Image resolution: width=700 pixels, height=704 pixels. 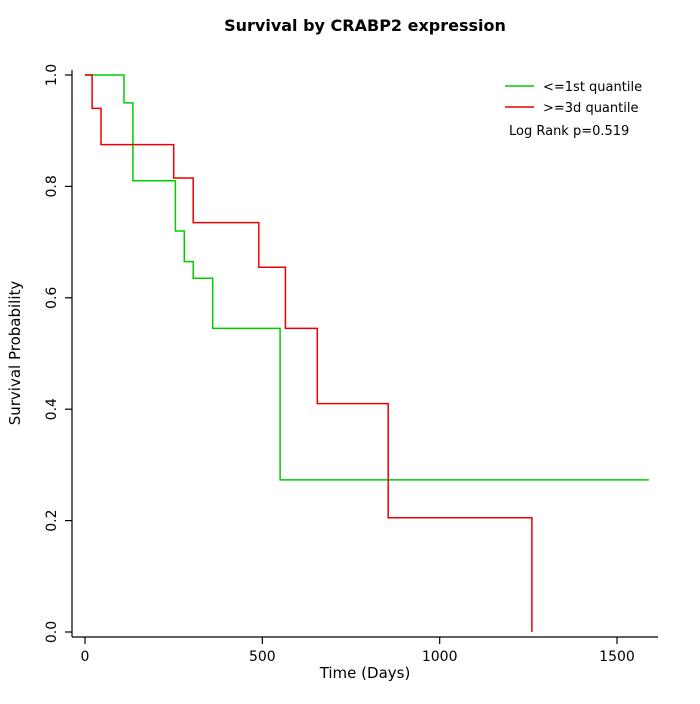 I want to click on y-axis-label: Survival Probability, so click(x=15, y=353).